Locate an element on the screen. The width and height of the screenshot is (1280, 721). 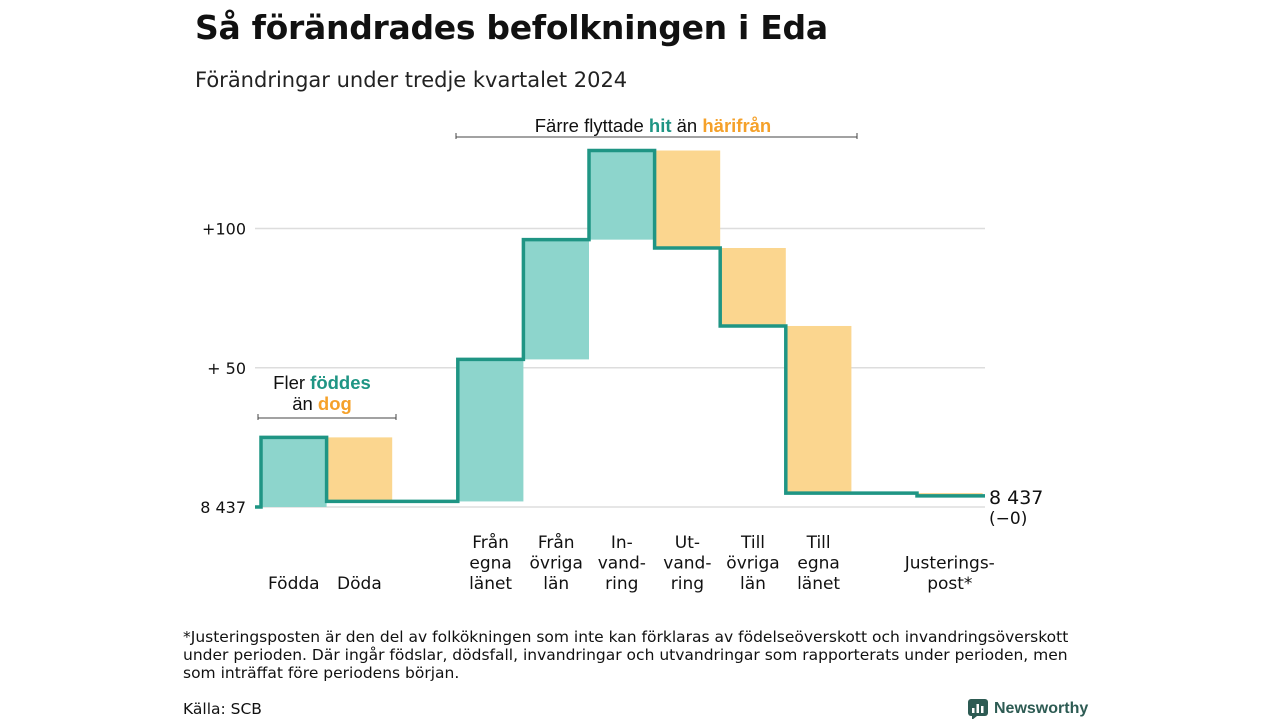
y-tick-label: 8 437 is located at coordinates (223, 507).